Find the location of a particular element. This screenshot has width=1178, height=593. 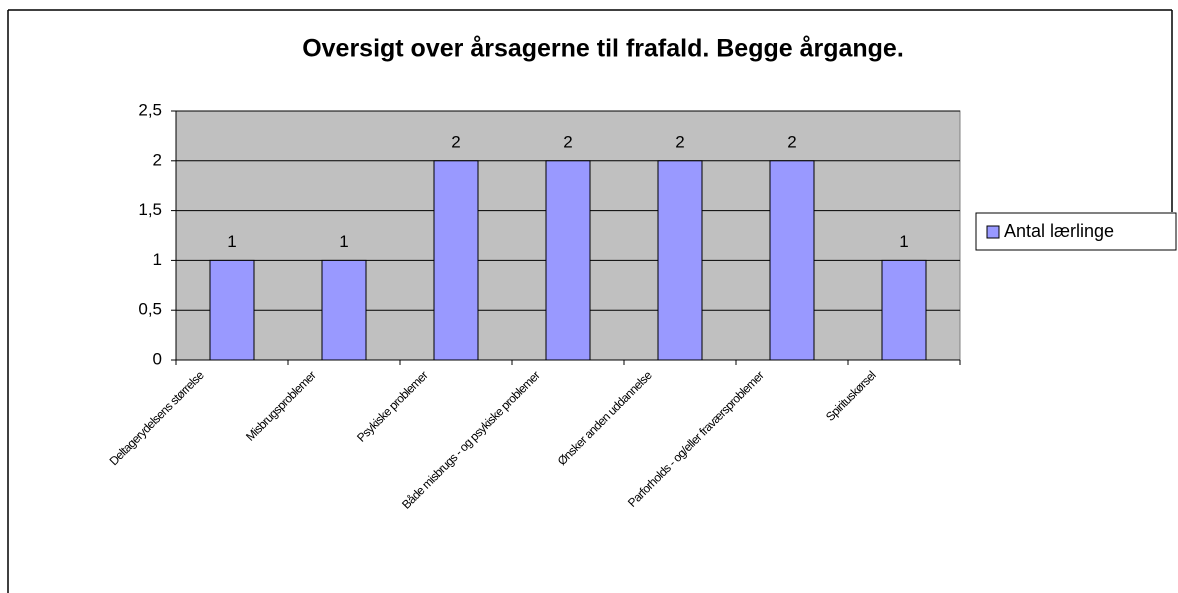

y-tick-label: 1 is located at coordinates (157, 259).